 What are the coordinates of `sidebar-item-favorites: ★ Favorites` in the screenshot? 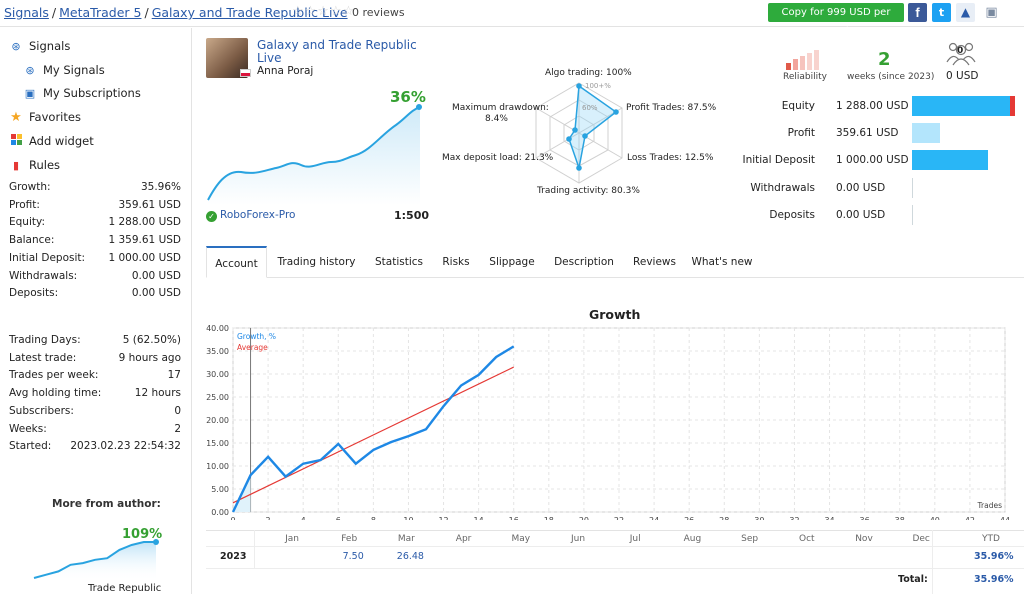 It's located at (45, 117).